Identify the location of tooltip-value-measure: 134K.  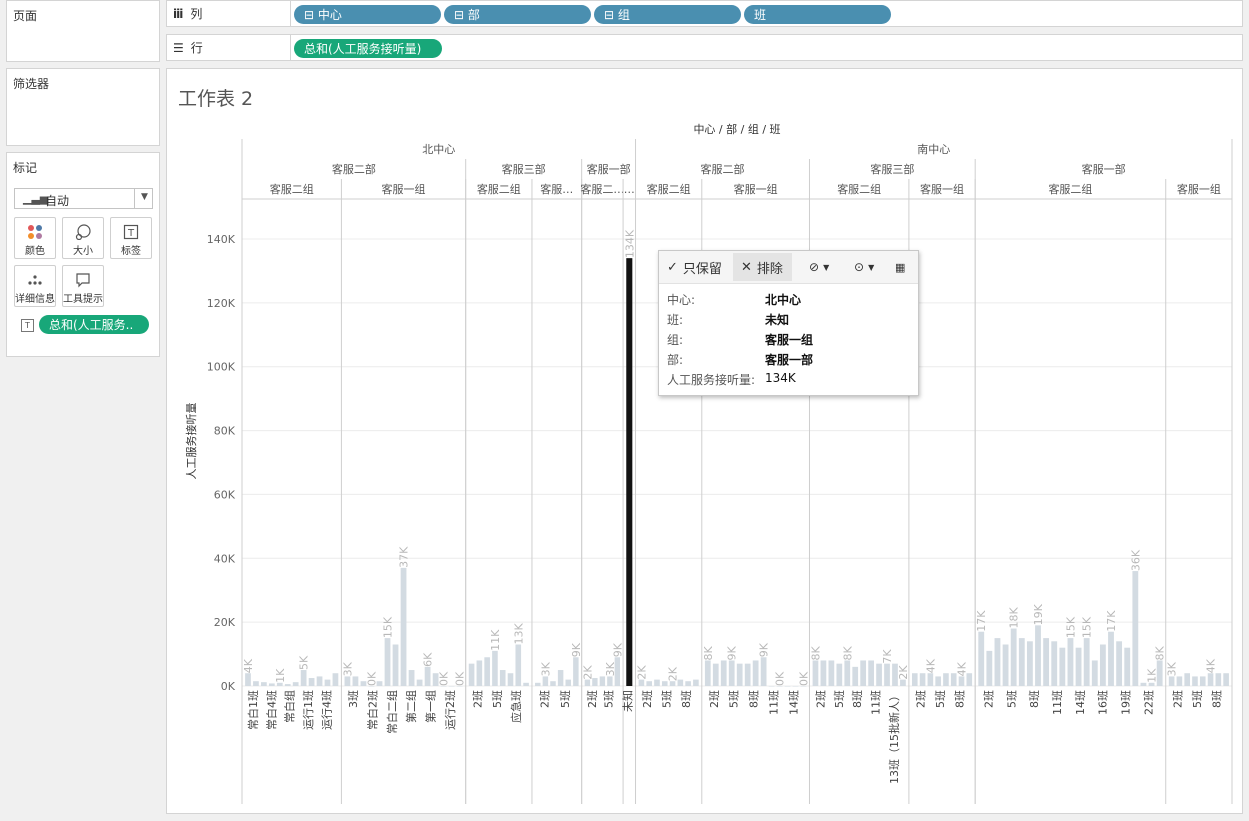
(780, 378).